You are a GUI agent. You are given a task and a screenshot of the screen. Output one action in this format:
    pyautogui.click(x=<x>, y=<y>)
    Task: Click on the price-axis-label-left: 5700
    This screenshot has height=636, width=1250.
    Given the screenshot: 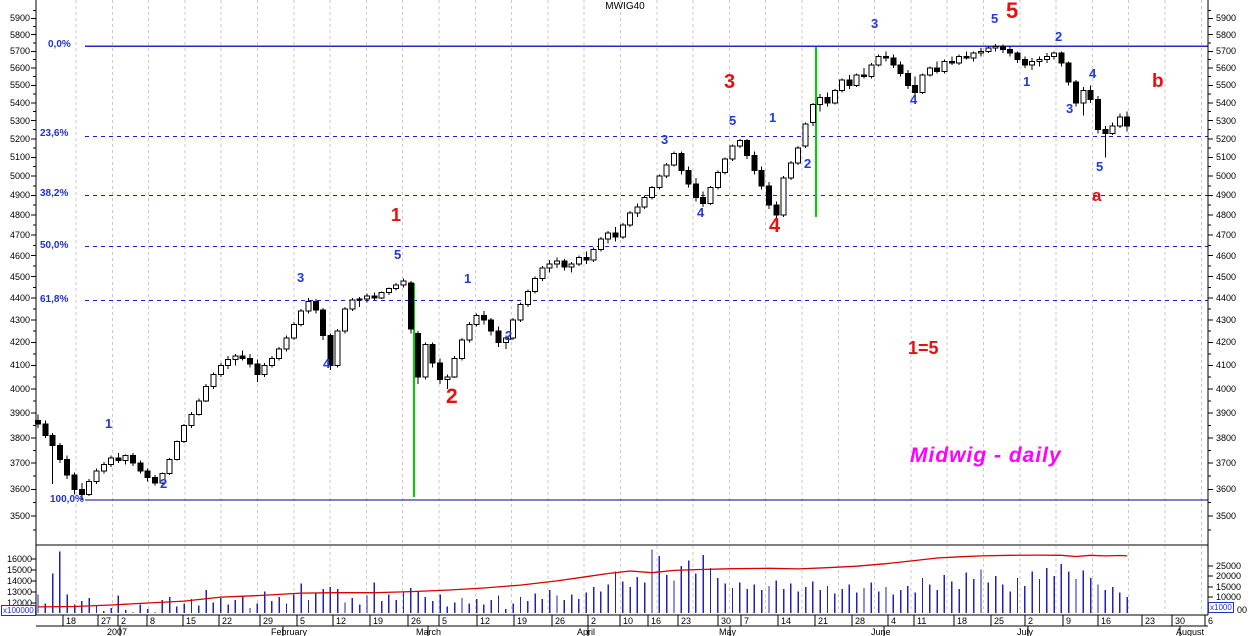 What is the action you would take?
    pyautogui.click(x=19, y=51)
    